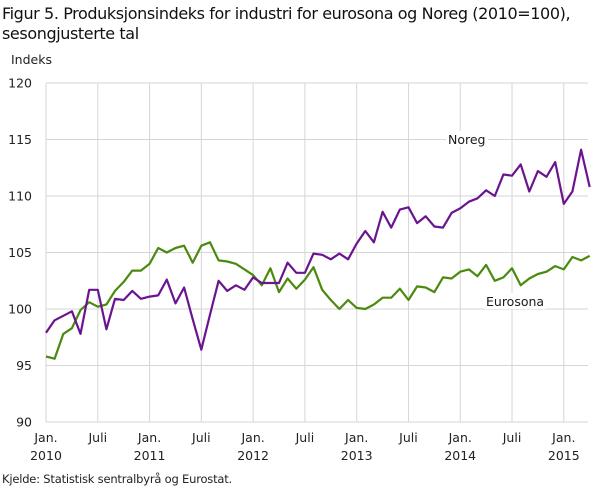  I want to click on x-tick-year: 2014, so click(460, 455).